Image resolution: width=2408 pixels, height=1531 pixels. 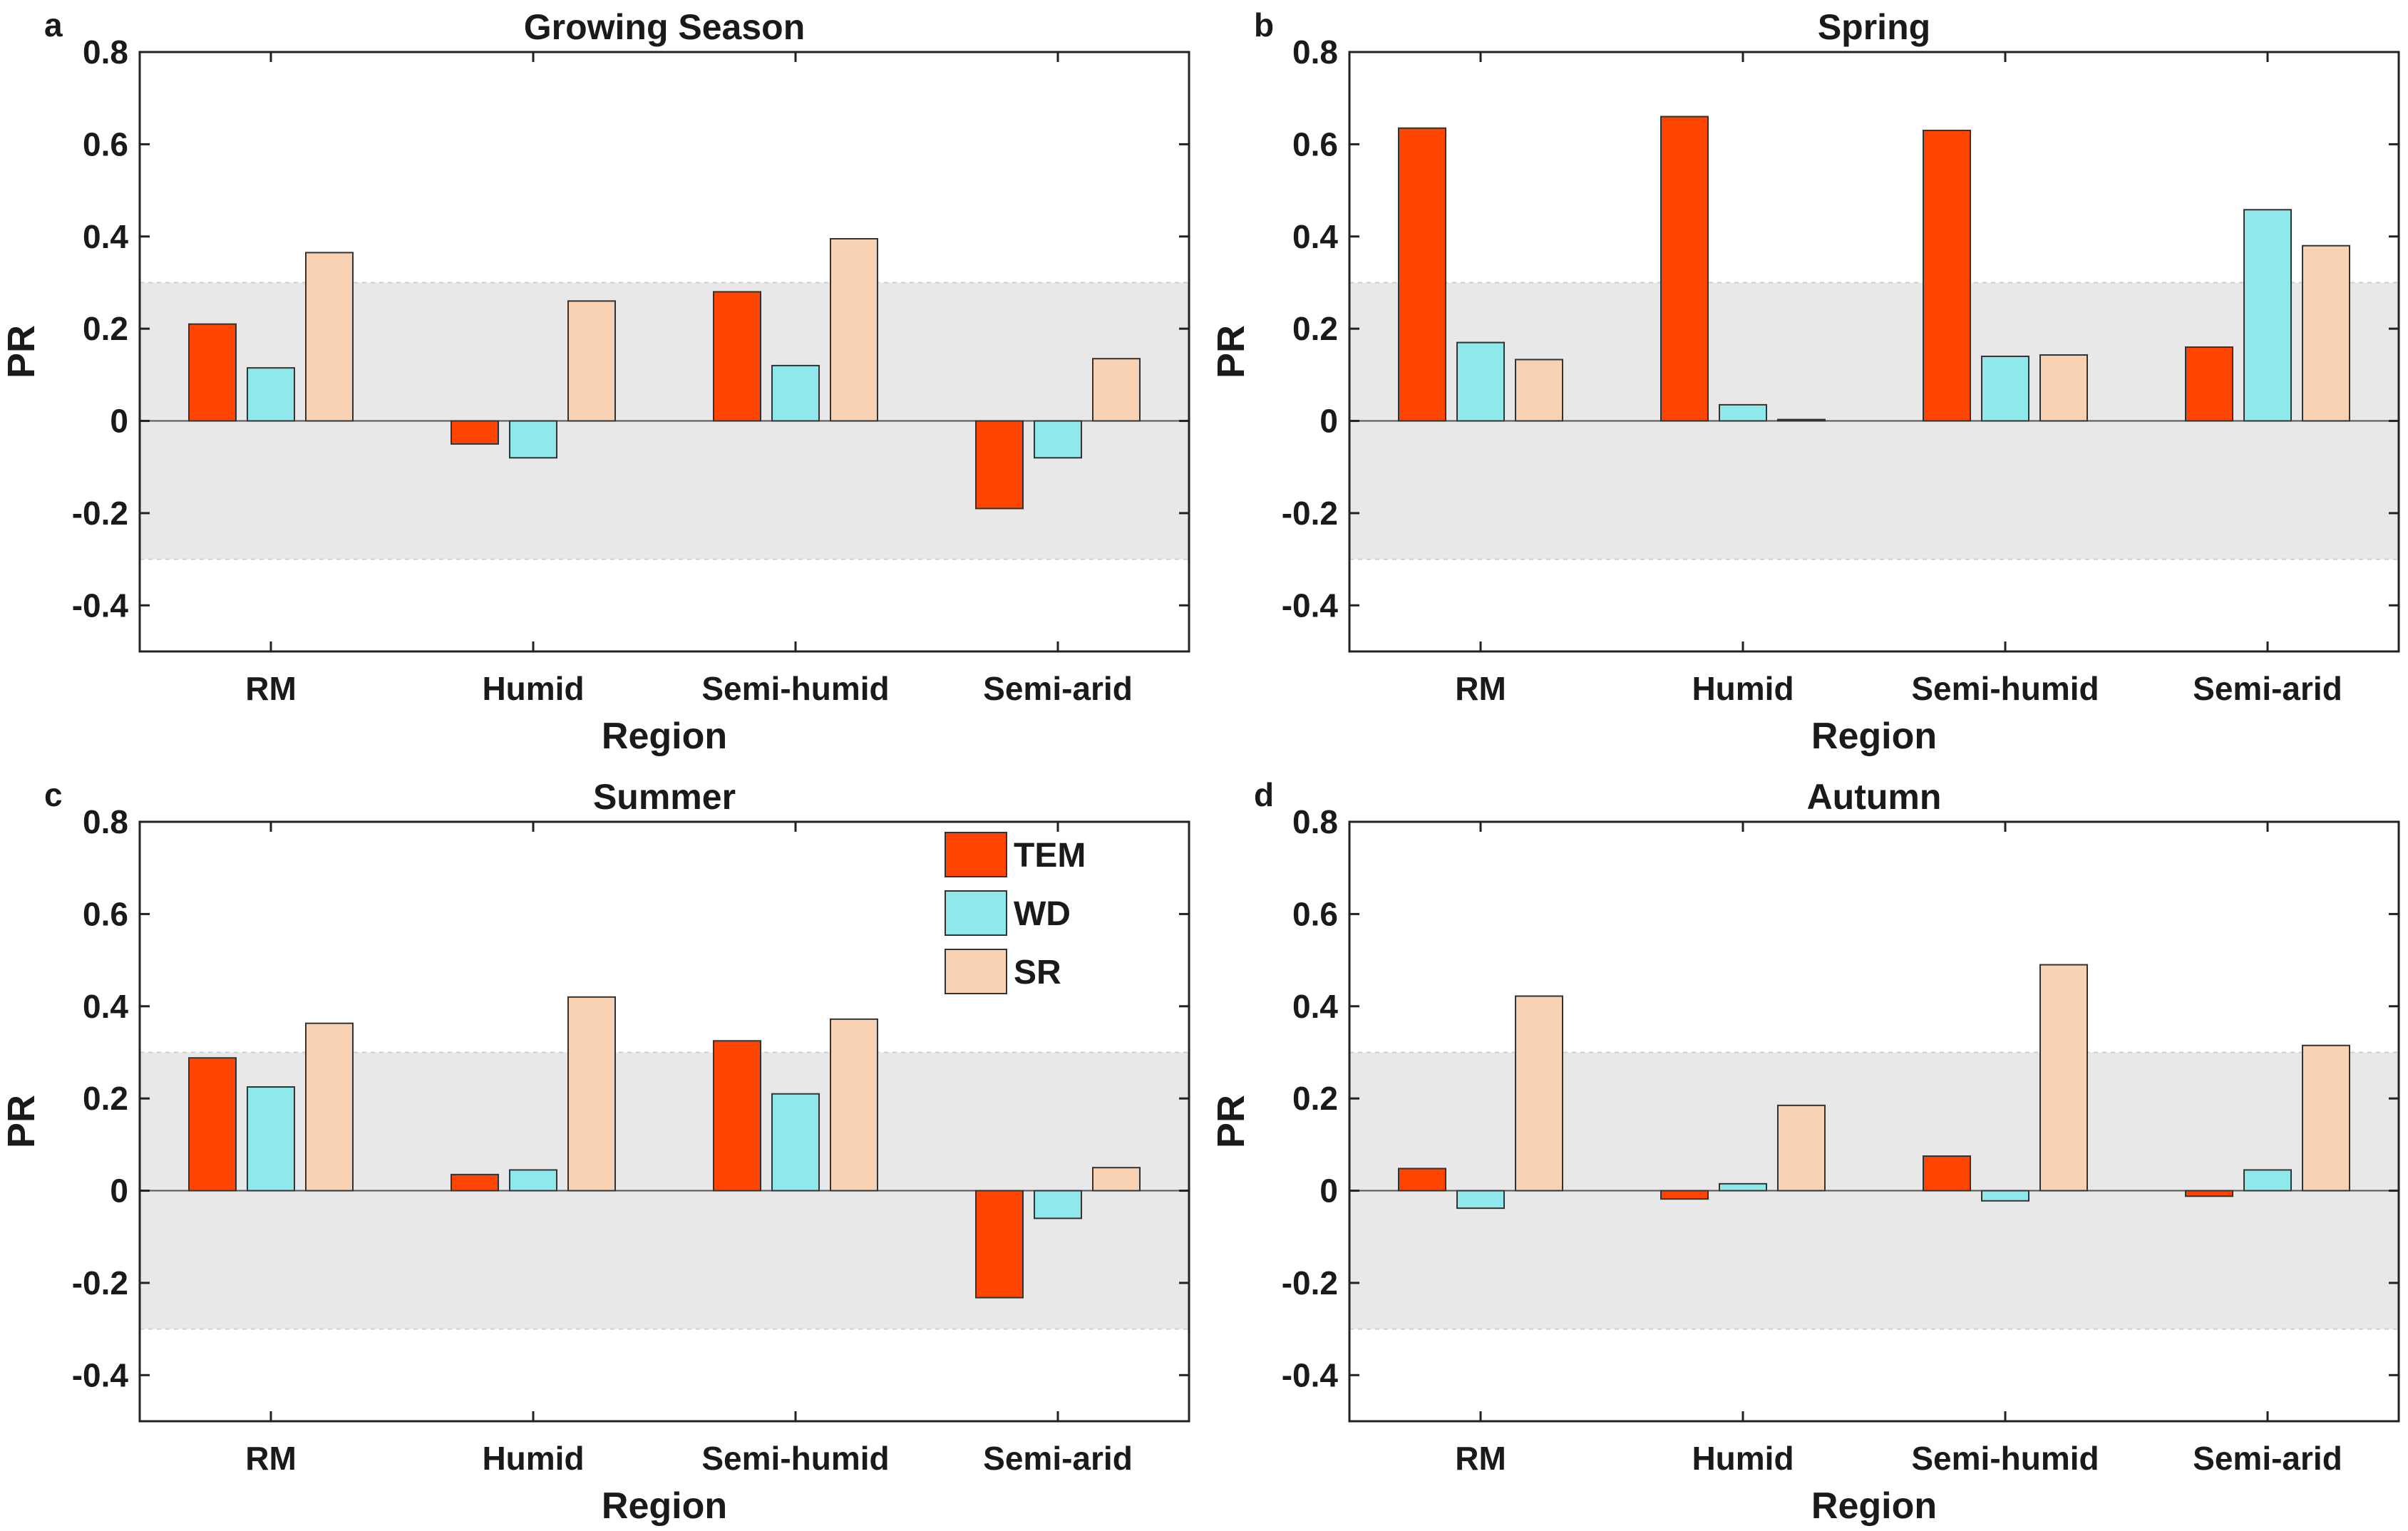 I want to click on legend-label-wd: WD, so click(x=1042, y=914).